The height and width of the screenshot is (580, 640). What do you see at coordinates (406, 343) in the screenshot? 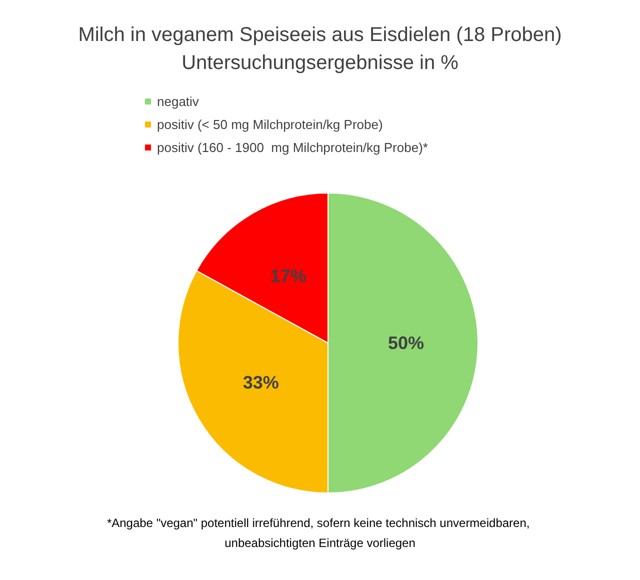
I see `data-label: 50%` at bounding box center [406, 343].